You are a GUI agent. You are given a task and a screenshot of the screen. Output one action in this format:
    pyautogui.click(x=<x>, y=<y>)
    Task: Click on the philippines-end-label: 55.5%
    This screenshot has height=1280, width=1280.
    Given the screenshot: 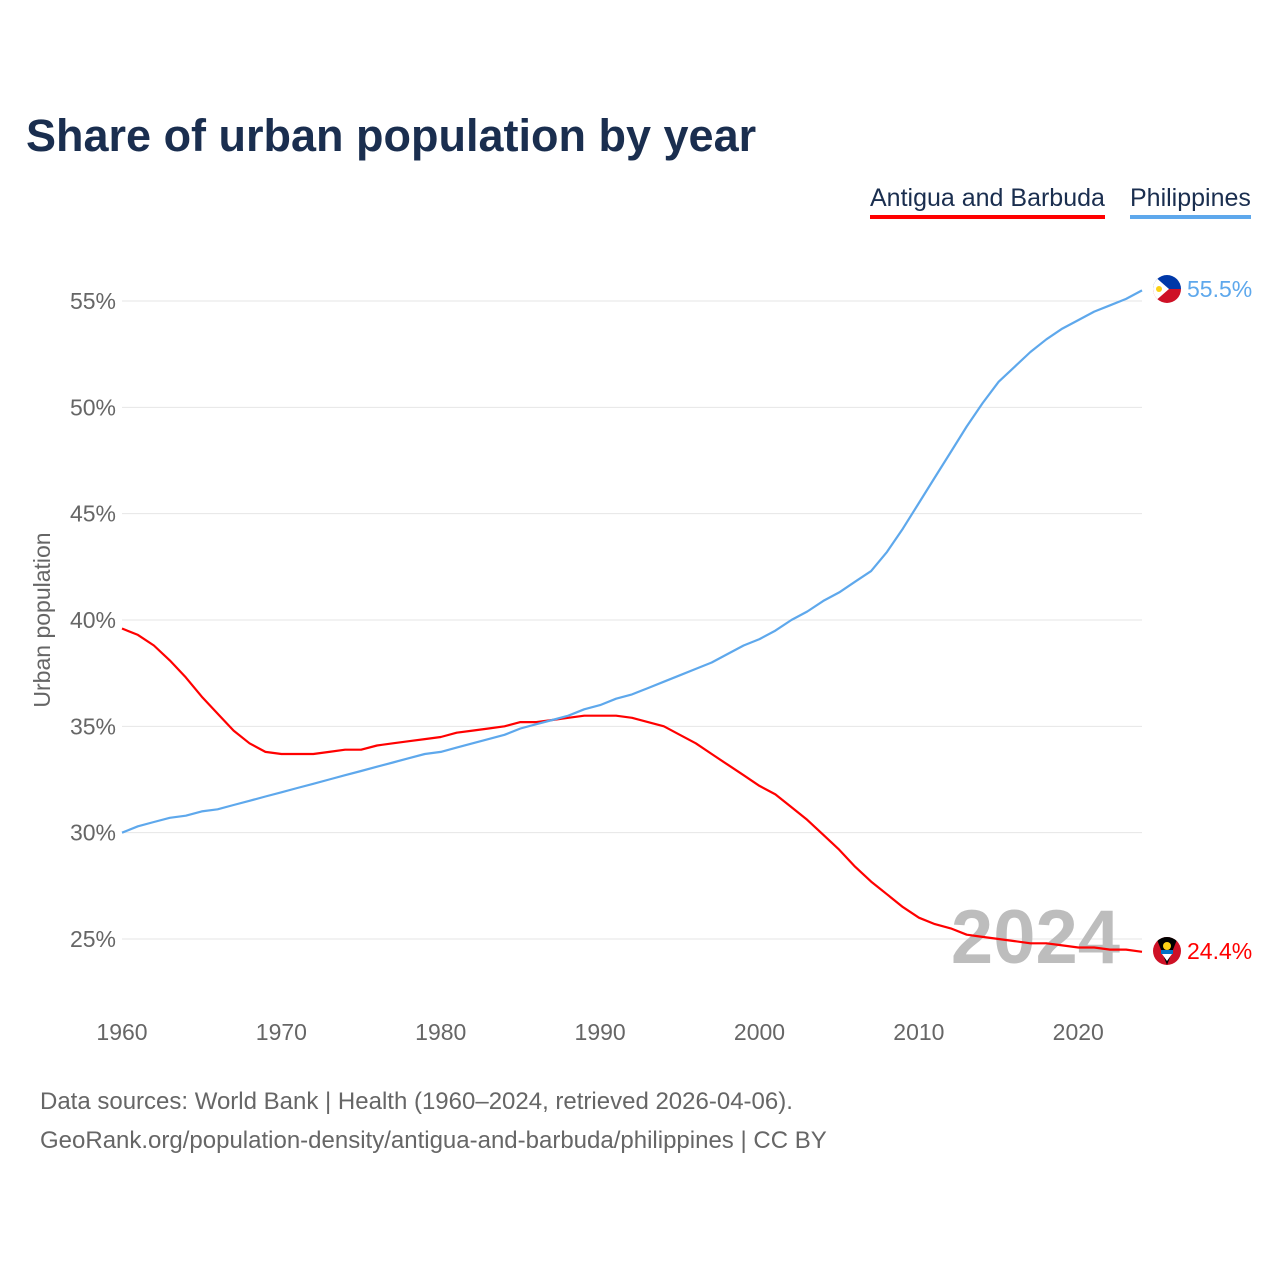 What is the action you would take?
    pyautogui.click(x=1219, y=289)
    